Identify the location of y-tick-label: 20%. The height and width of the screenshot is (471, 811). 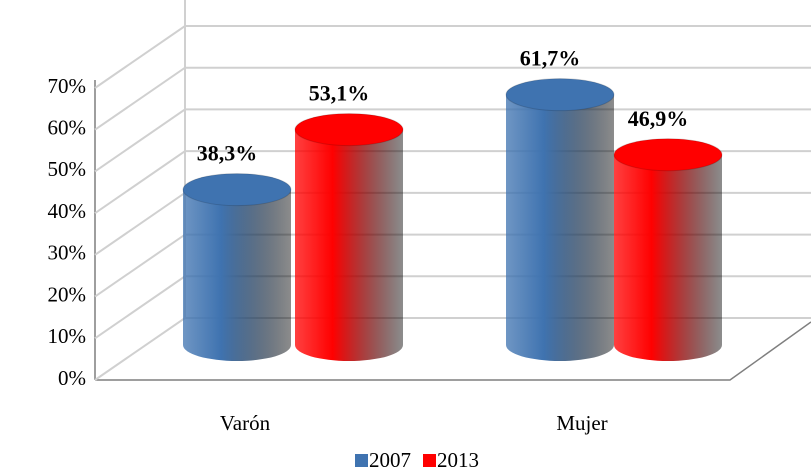
(67, 294).